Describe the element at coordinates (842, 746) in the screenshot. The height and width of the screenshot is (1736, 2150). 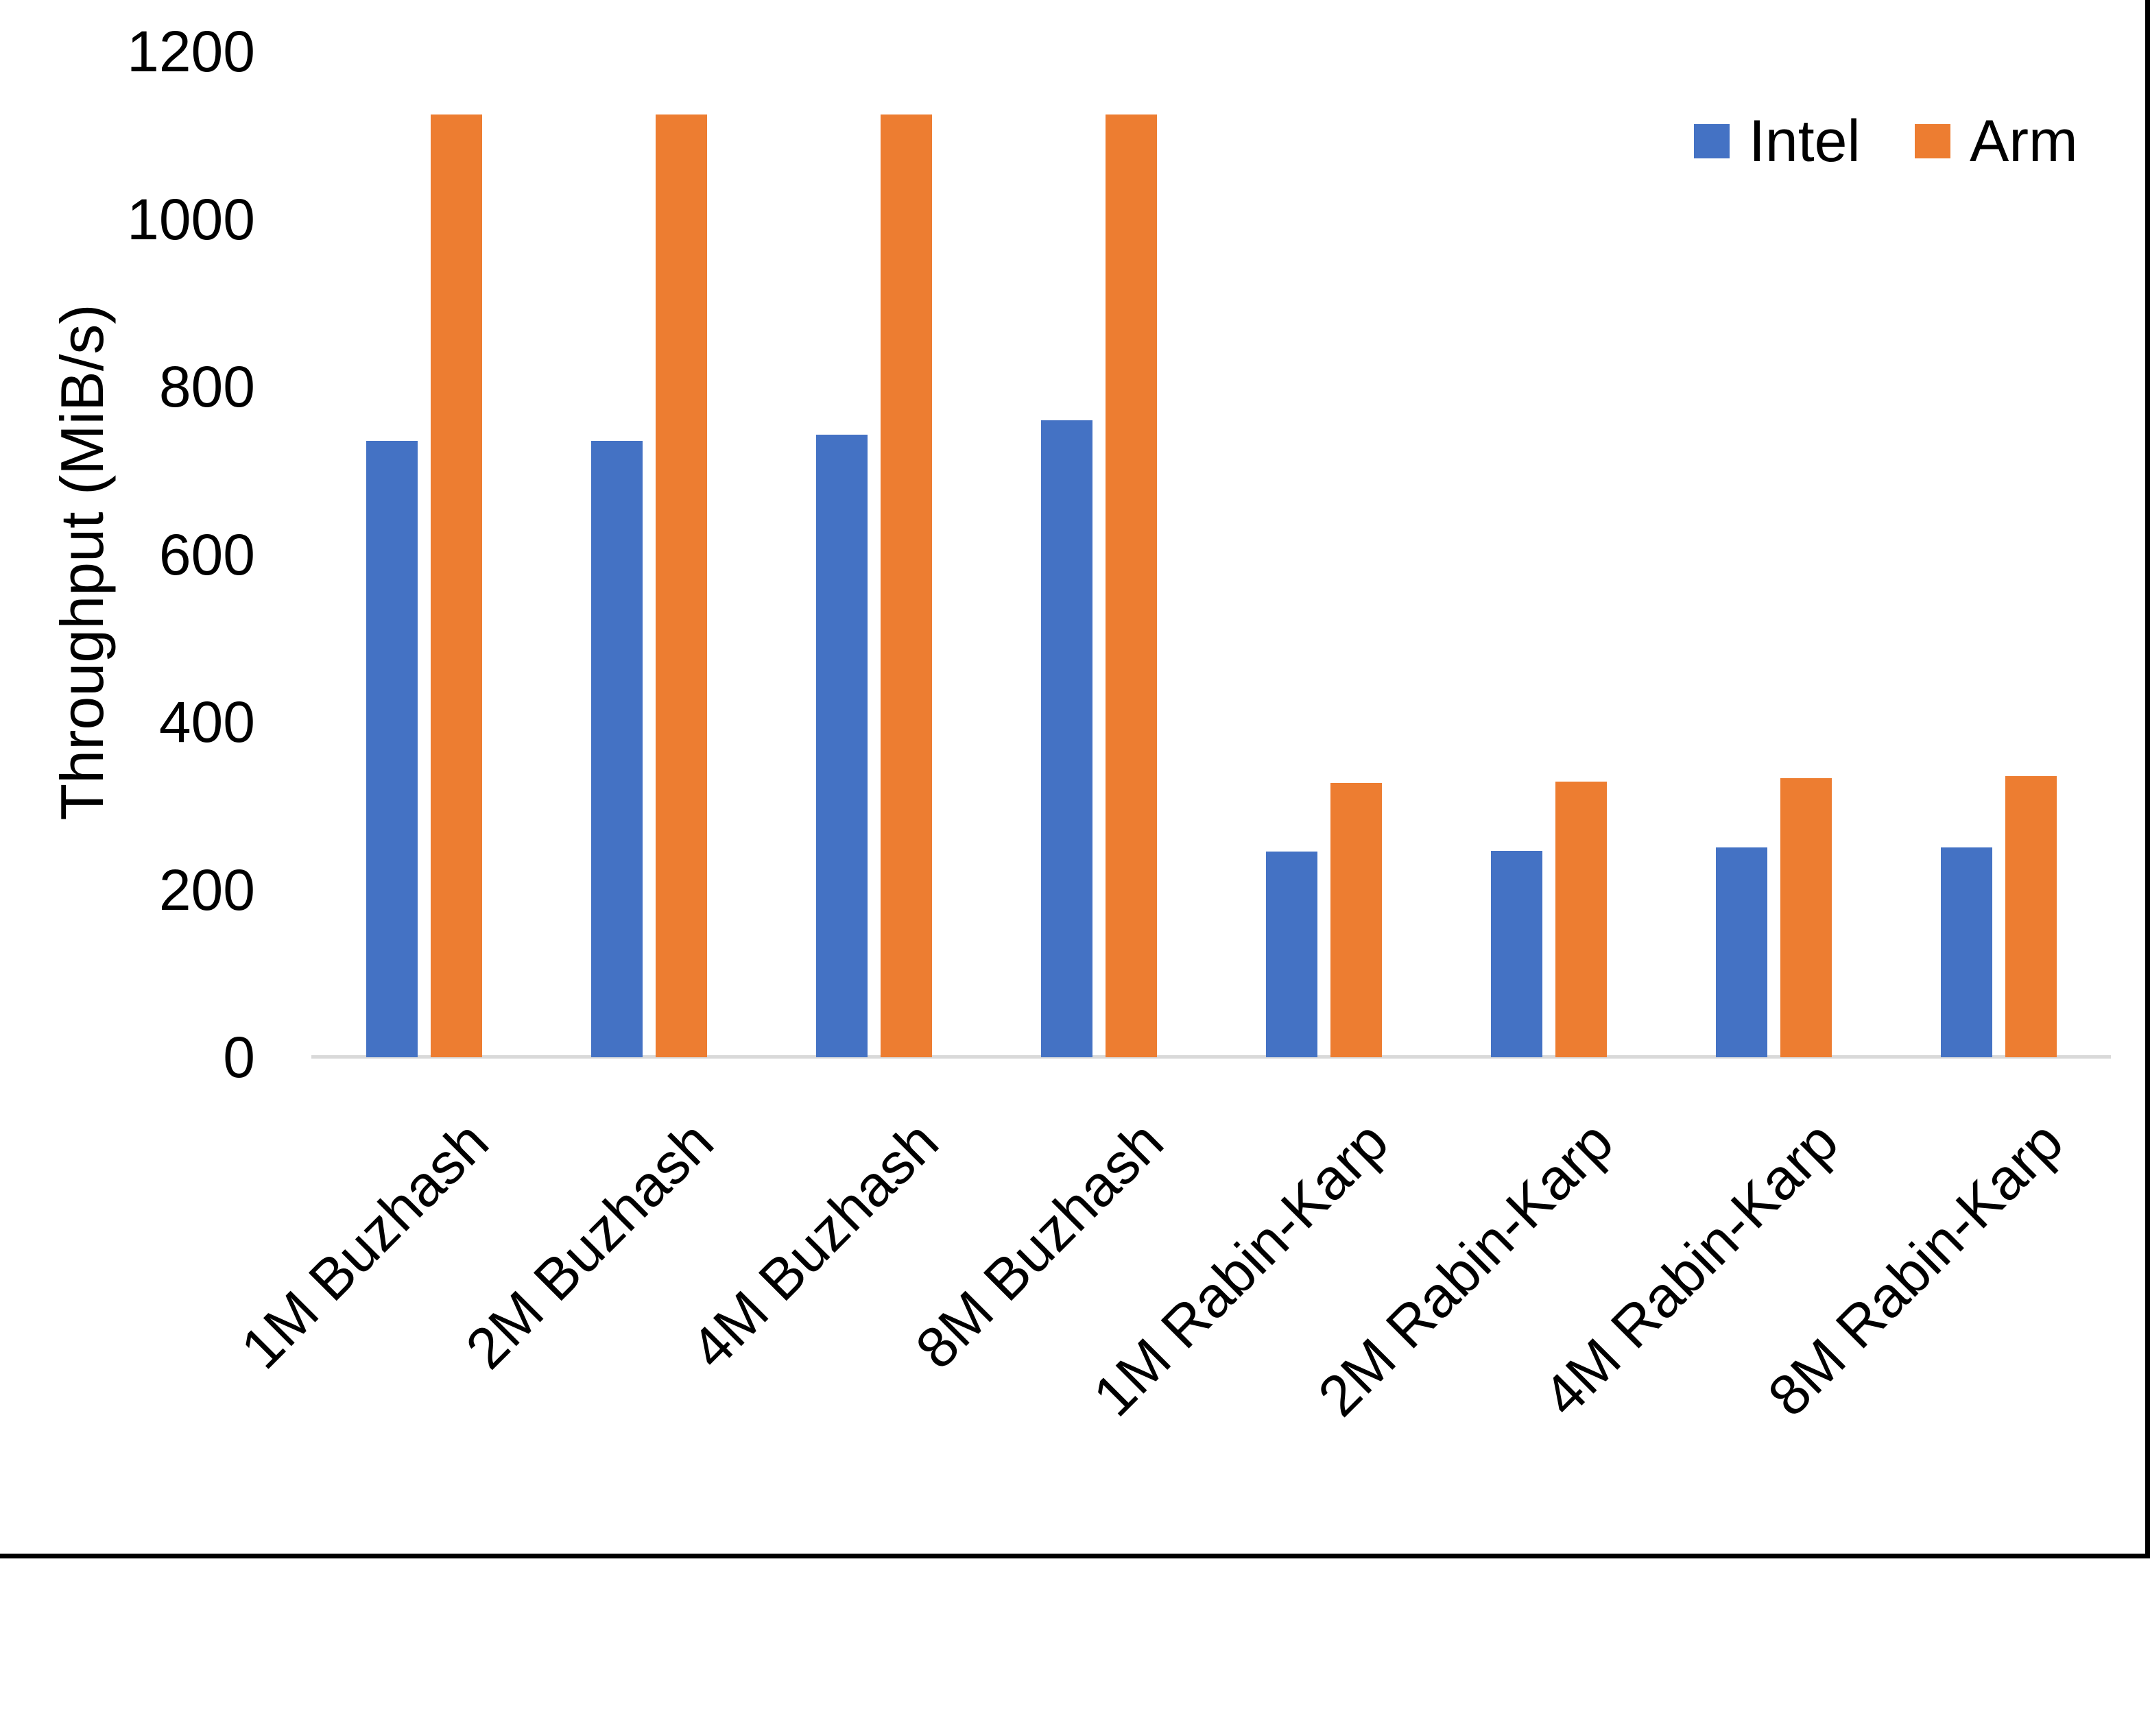
I see `bar-intel-4m-buzhash` at that location.